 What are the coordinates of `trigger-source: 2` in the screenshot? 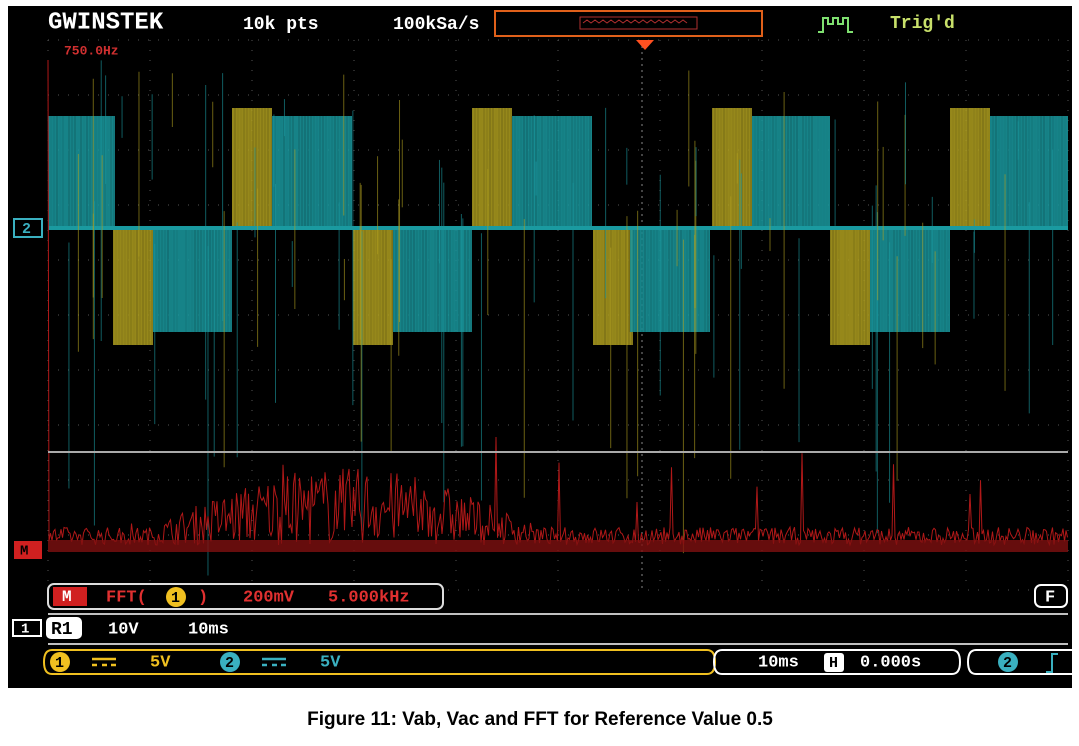 It's located at (1007, 663).